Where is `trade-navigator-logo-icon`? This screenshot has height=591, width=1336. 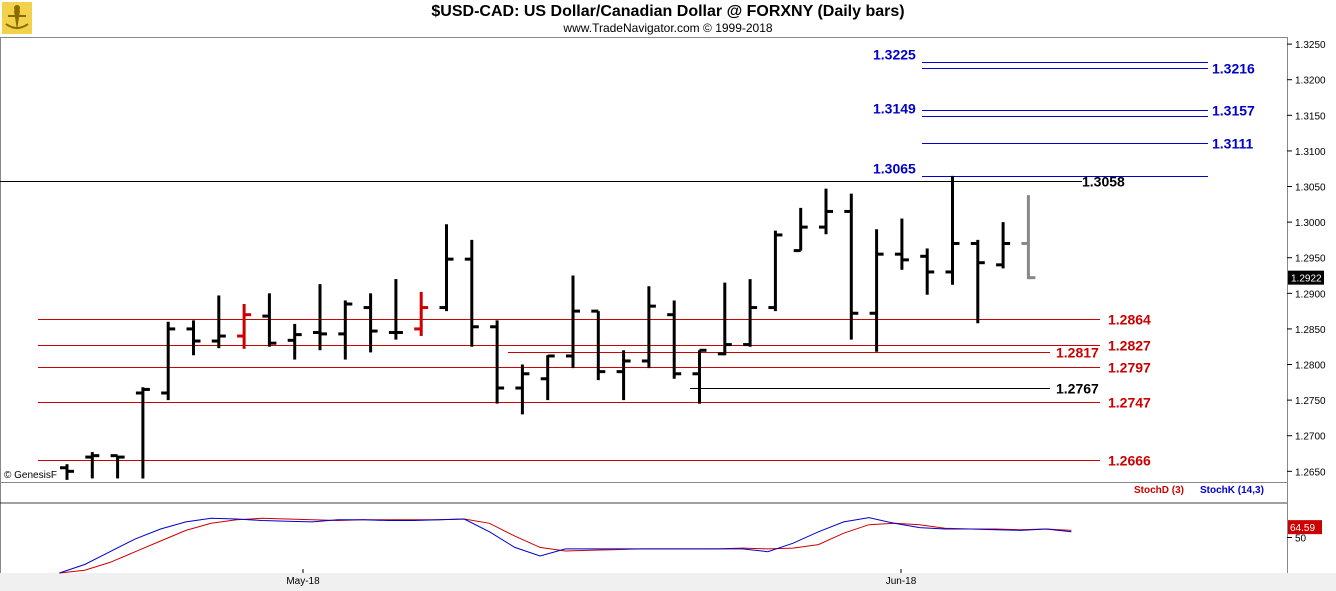 trade-navigator-logo-icon is located at coordinates (17, 18).